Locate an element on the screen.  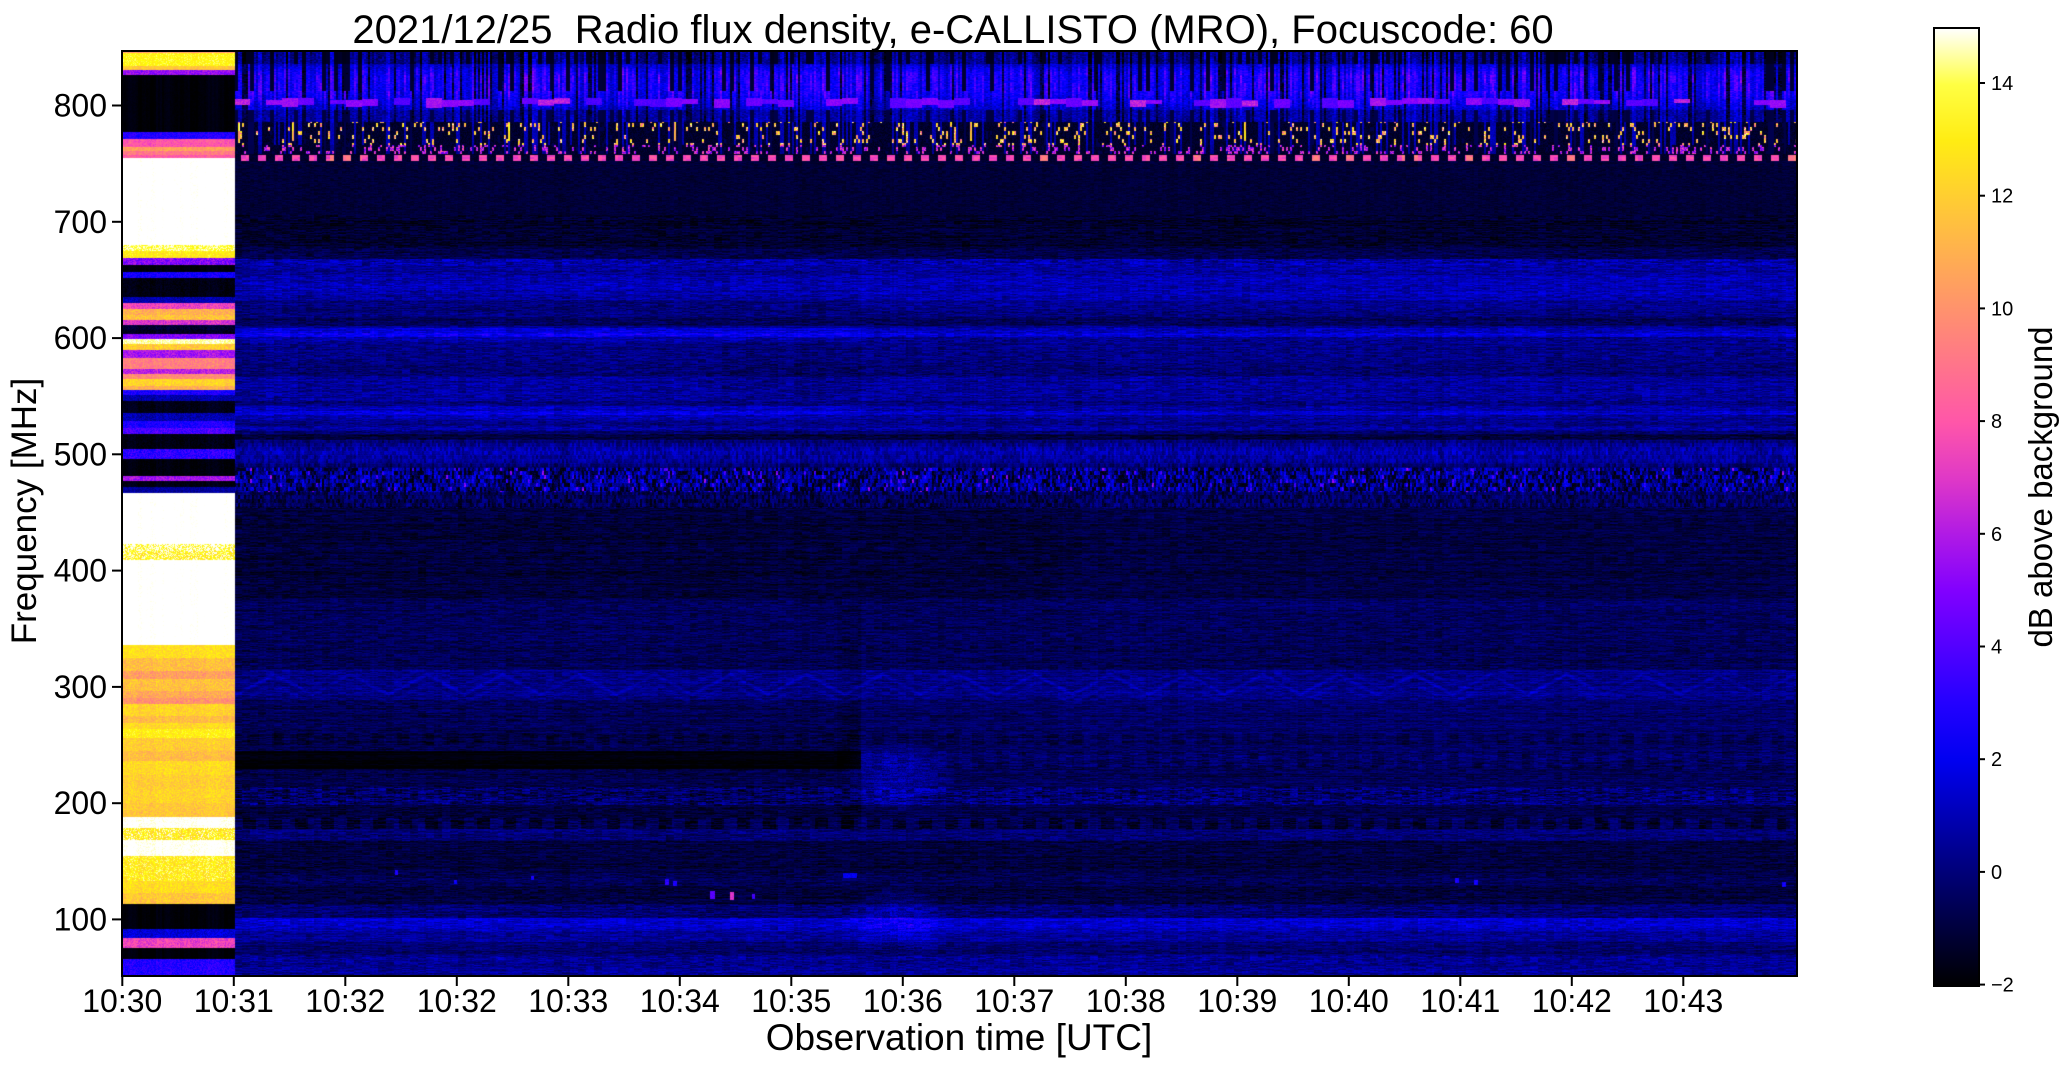
svg-text: −2 is located at coordinates (2002, 986).